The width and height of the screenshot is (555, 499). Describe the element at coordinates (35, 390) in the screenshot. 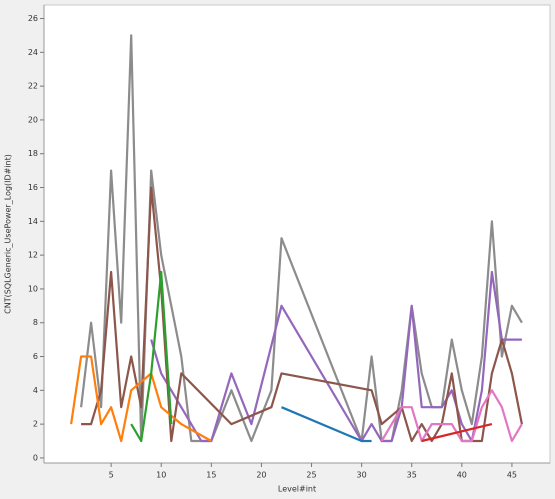

I see `y-tick-label: 4` at that location.